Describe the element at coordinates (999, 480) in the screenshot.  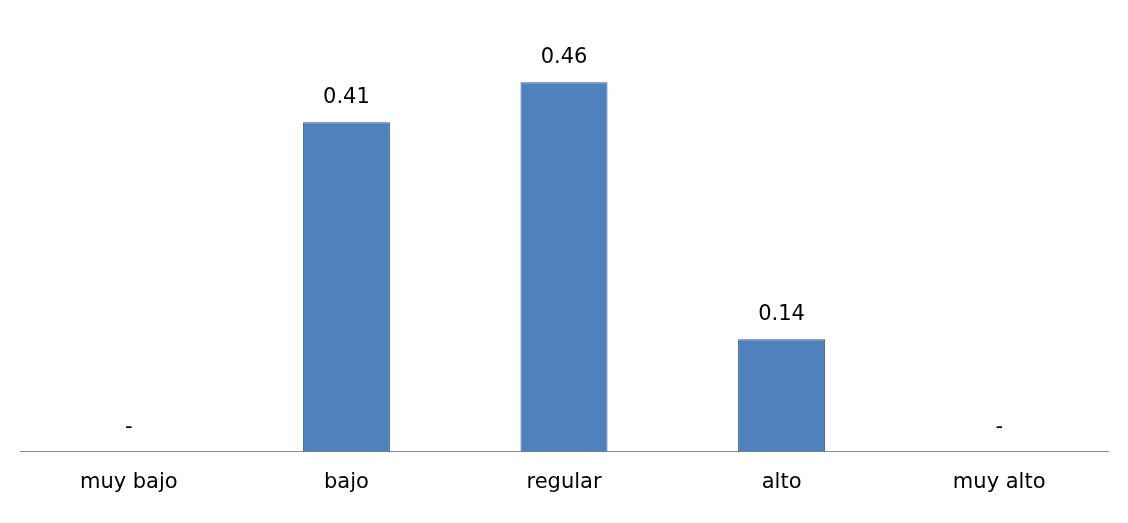
I see `x-tick-label: muy alto` at that location.